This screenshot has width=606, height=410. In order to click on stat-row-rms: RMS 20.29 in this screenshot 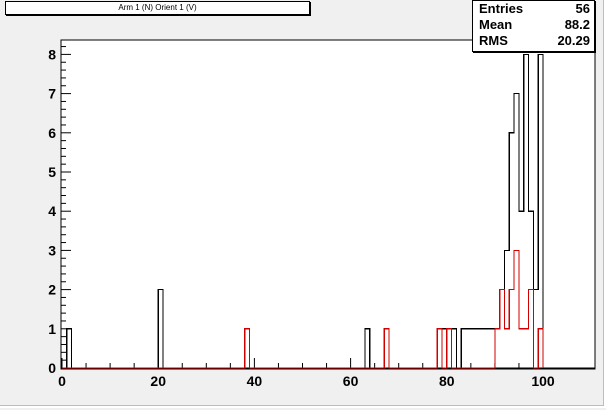, I will do `click(534, 41)`.